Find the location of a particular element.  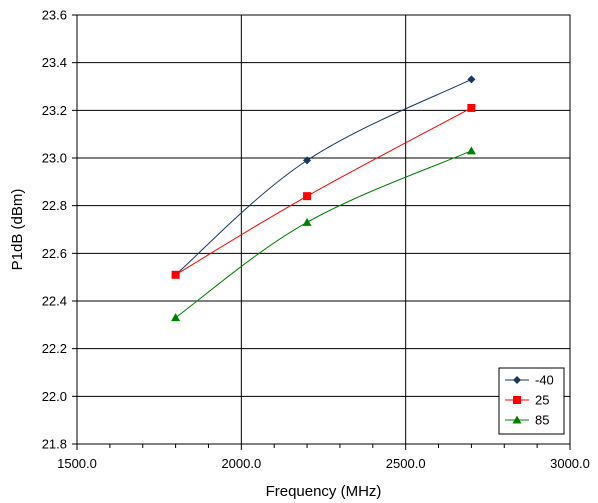

legend-label: 85 is located at coordinates (542, 420).